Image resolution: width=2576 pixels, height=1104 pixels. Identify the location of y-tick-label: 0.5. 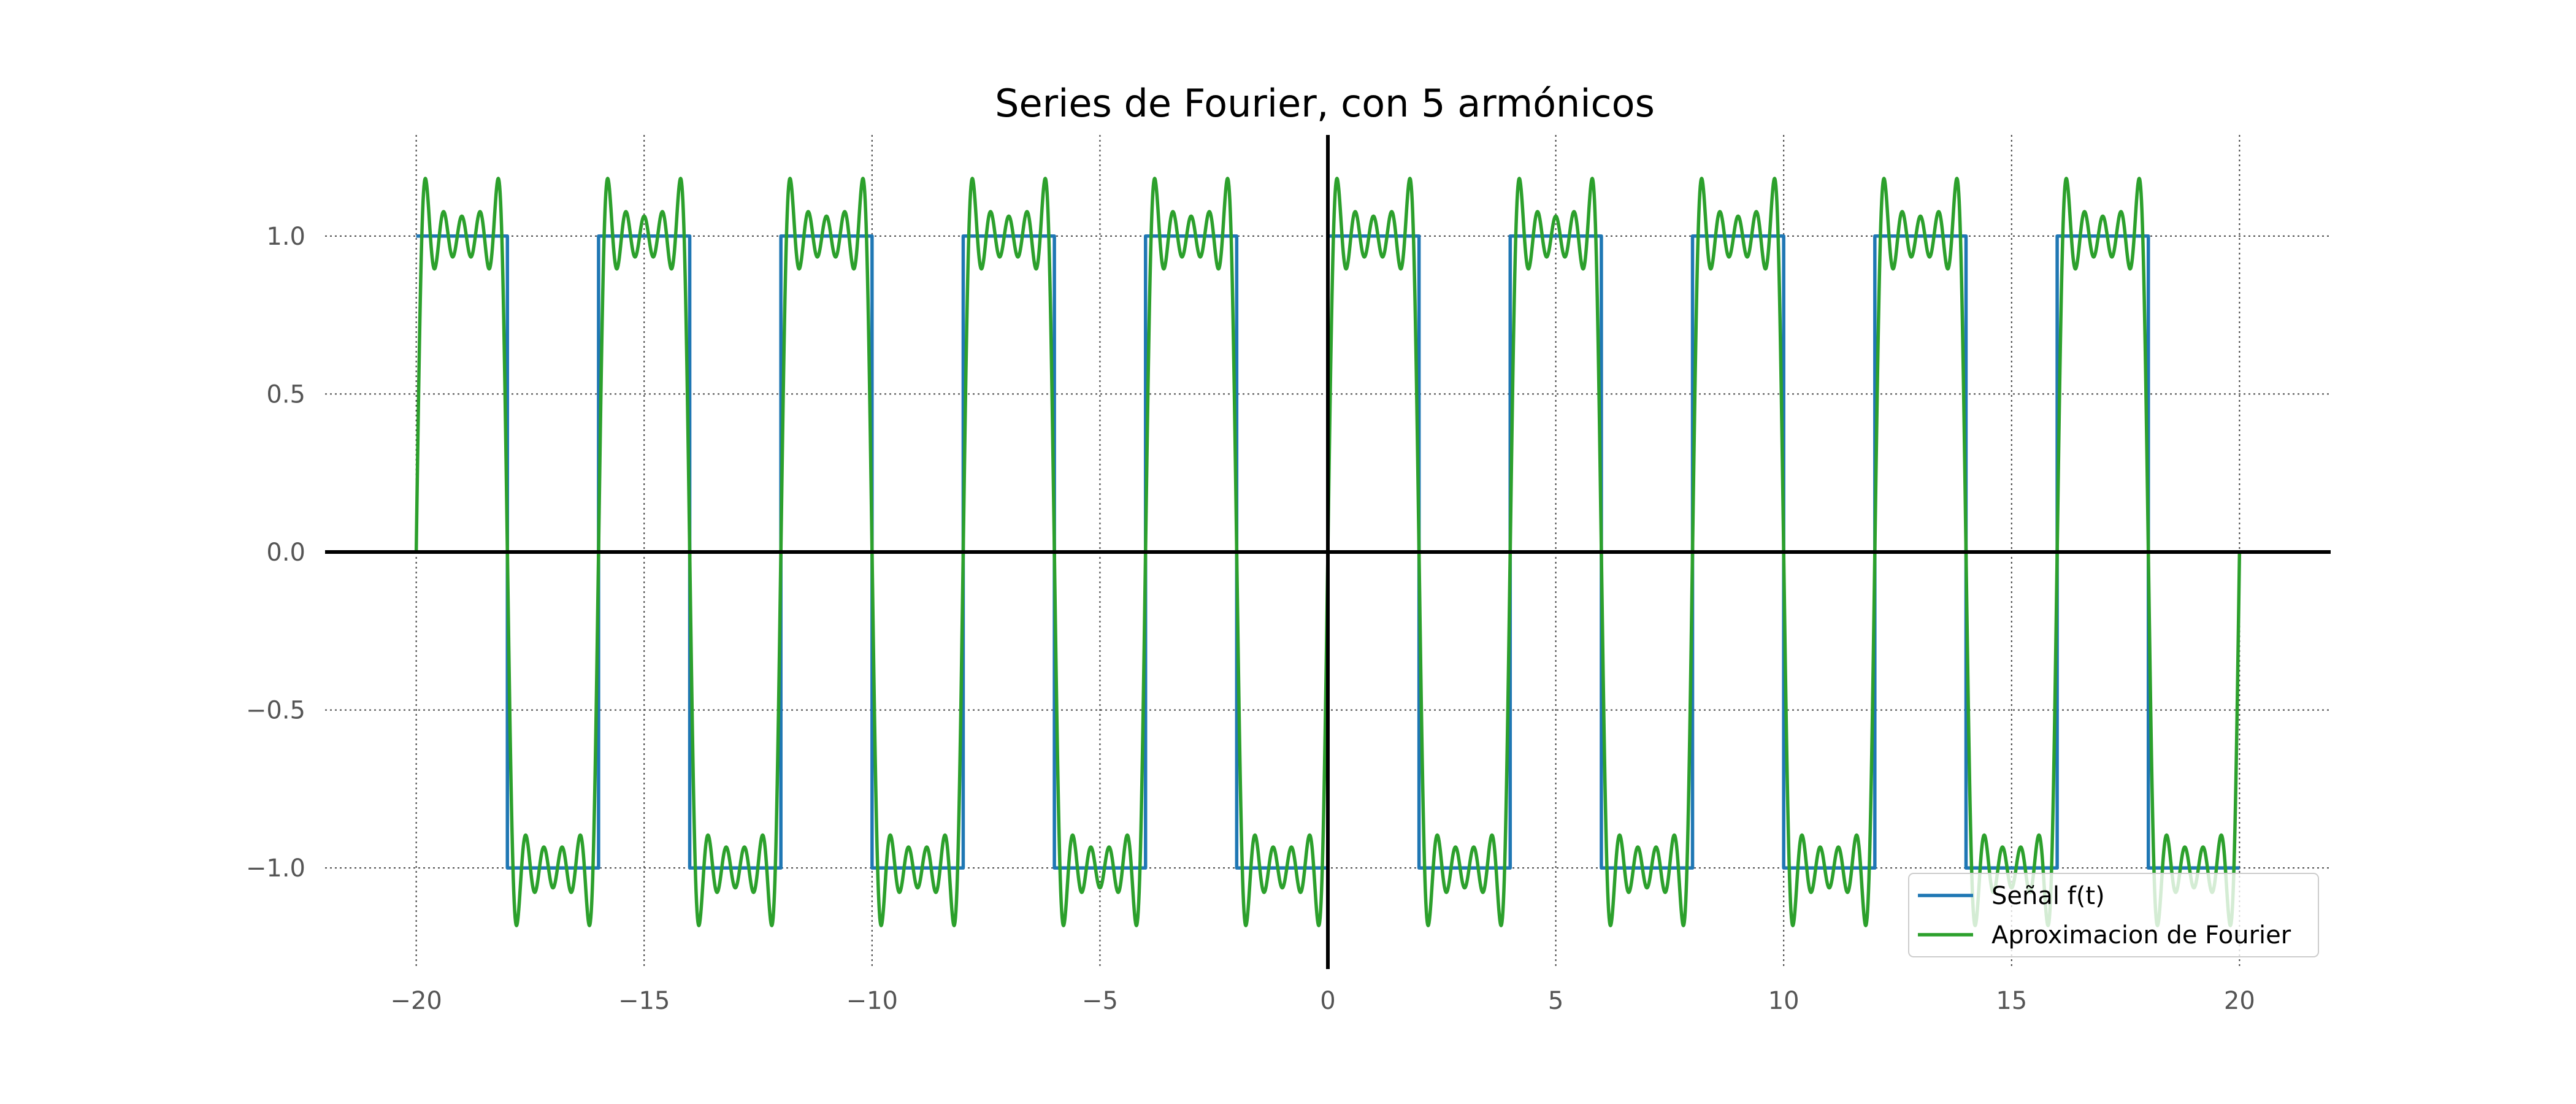
(285, 394).